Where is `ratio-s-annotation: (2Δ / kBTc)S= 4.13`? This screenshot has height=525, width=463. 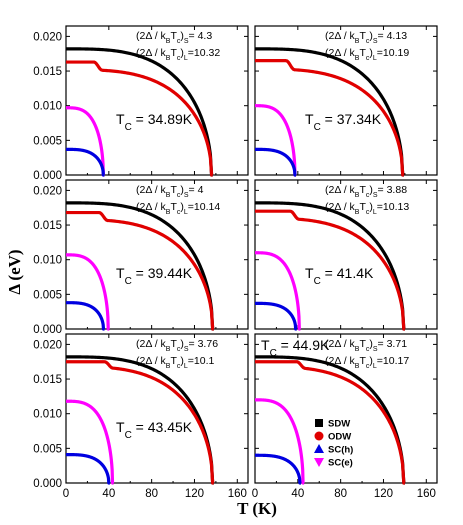
ratio-s-annotation: (2Δ / kBTc)S= 4.13 is located at coordinates (366, 37).